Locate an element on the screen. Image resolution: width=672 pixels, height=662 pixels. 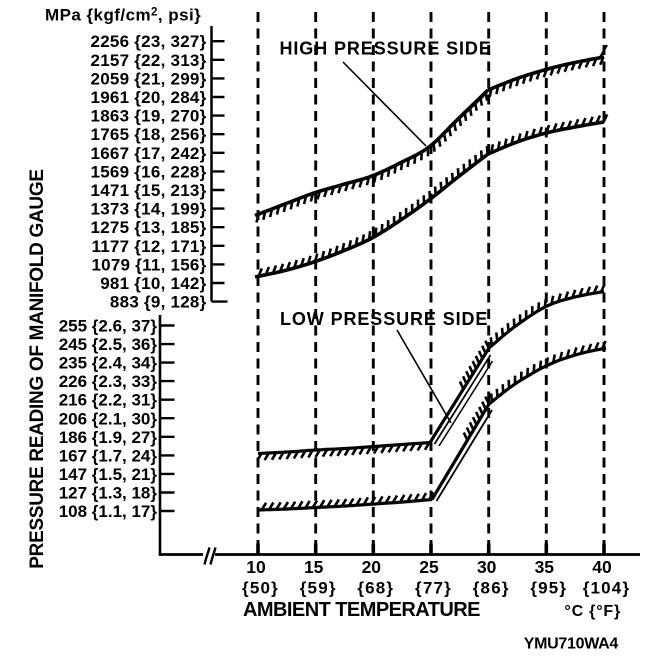
svg-text: 1471 {15, 213} is located at coordinates (149, 190).